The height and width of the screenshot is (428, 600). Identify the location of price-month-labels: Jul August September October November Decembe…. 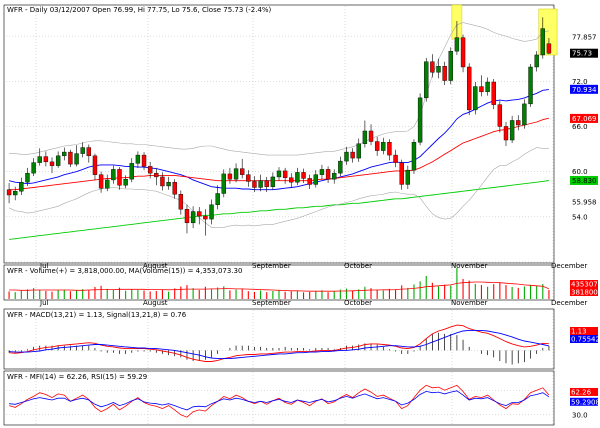
(313, 266).